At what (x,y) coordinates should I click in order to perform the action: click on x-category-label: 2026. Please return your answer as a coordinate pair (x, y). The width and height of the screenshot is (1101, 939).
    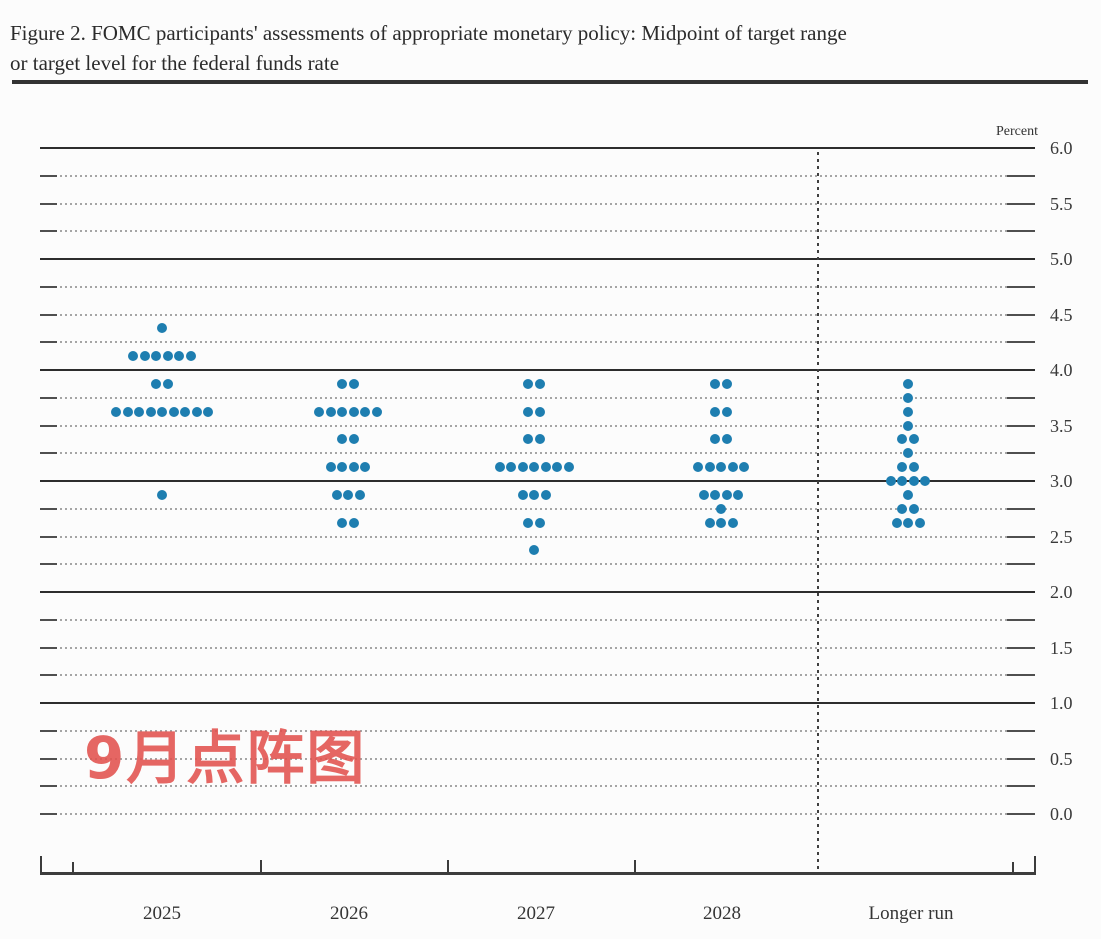
    Looking at the image, I should click on (349, 913).